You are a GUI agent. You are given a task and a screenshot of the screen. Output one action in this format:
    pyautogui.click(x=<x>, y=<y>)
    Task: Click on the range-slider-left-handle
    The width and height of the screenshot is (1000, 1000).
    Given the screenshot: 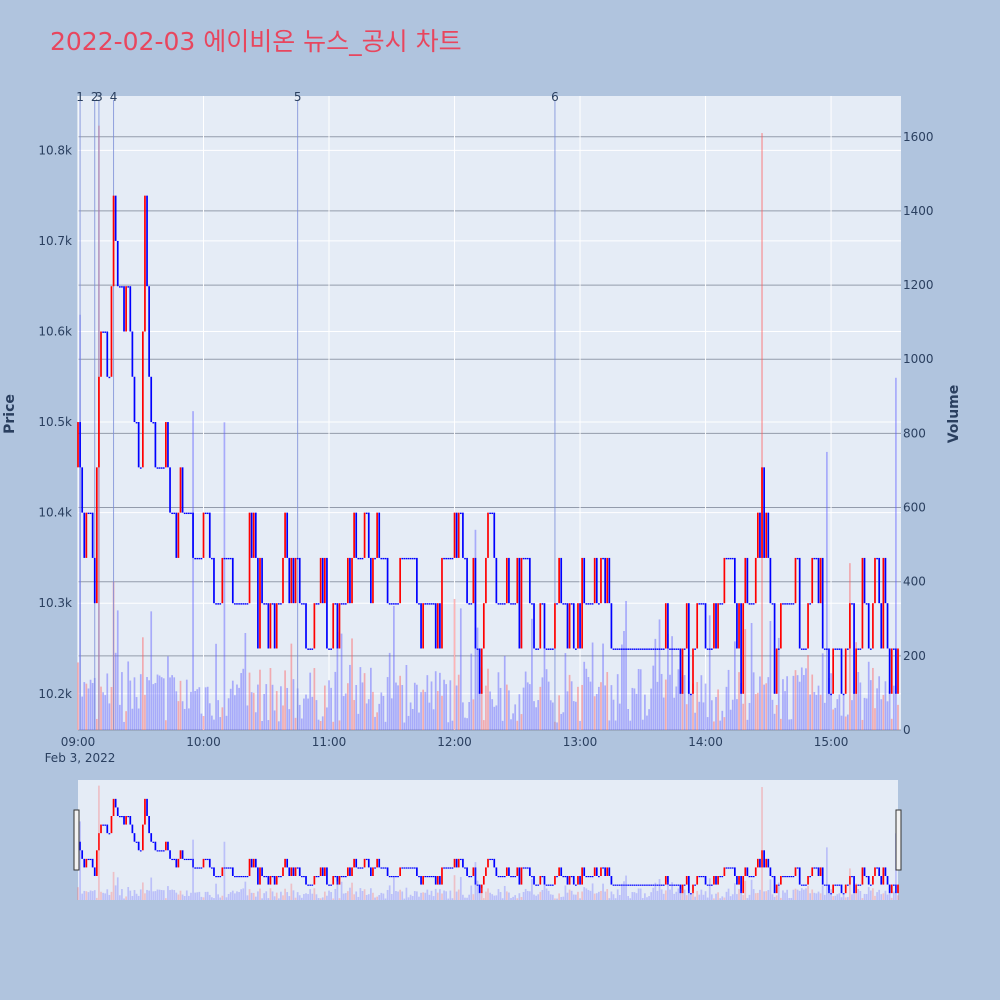 What is the action you would take?
    pyautogui.click(x=76, y=840)
    